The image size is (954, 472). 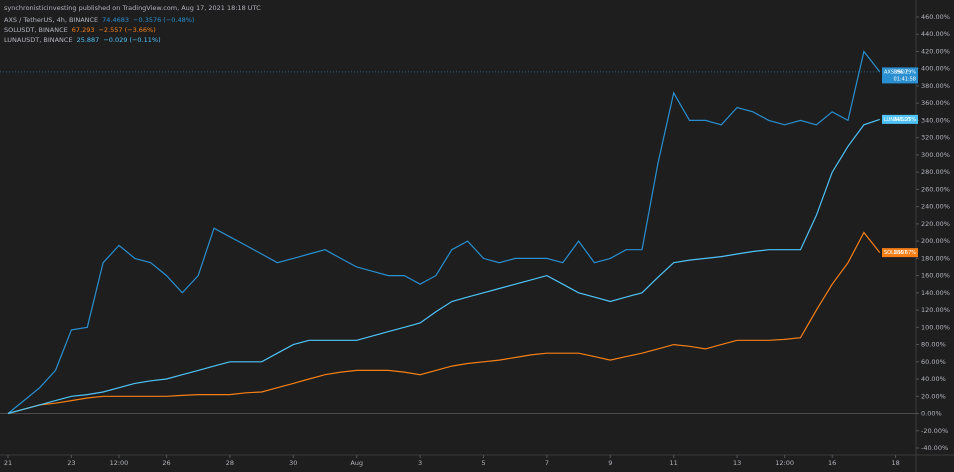 What do you see at coordinates (935, 17) in the screenshot?
I see `y-tick-label: 460.00%` at bounding box center [935, 17].